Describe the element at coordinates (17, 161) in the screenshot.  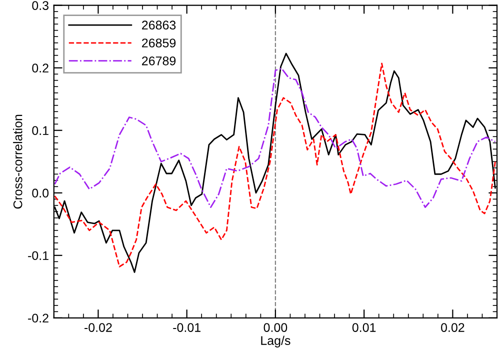
I see `y-axis-title: Cross-correlation` at that location.